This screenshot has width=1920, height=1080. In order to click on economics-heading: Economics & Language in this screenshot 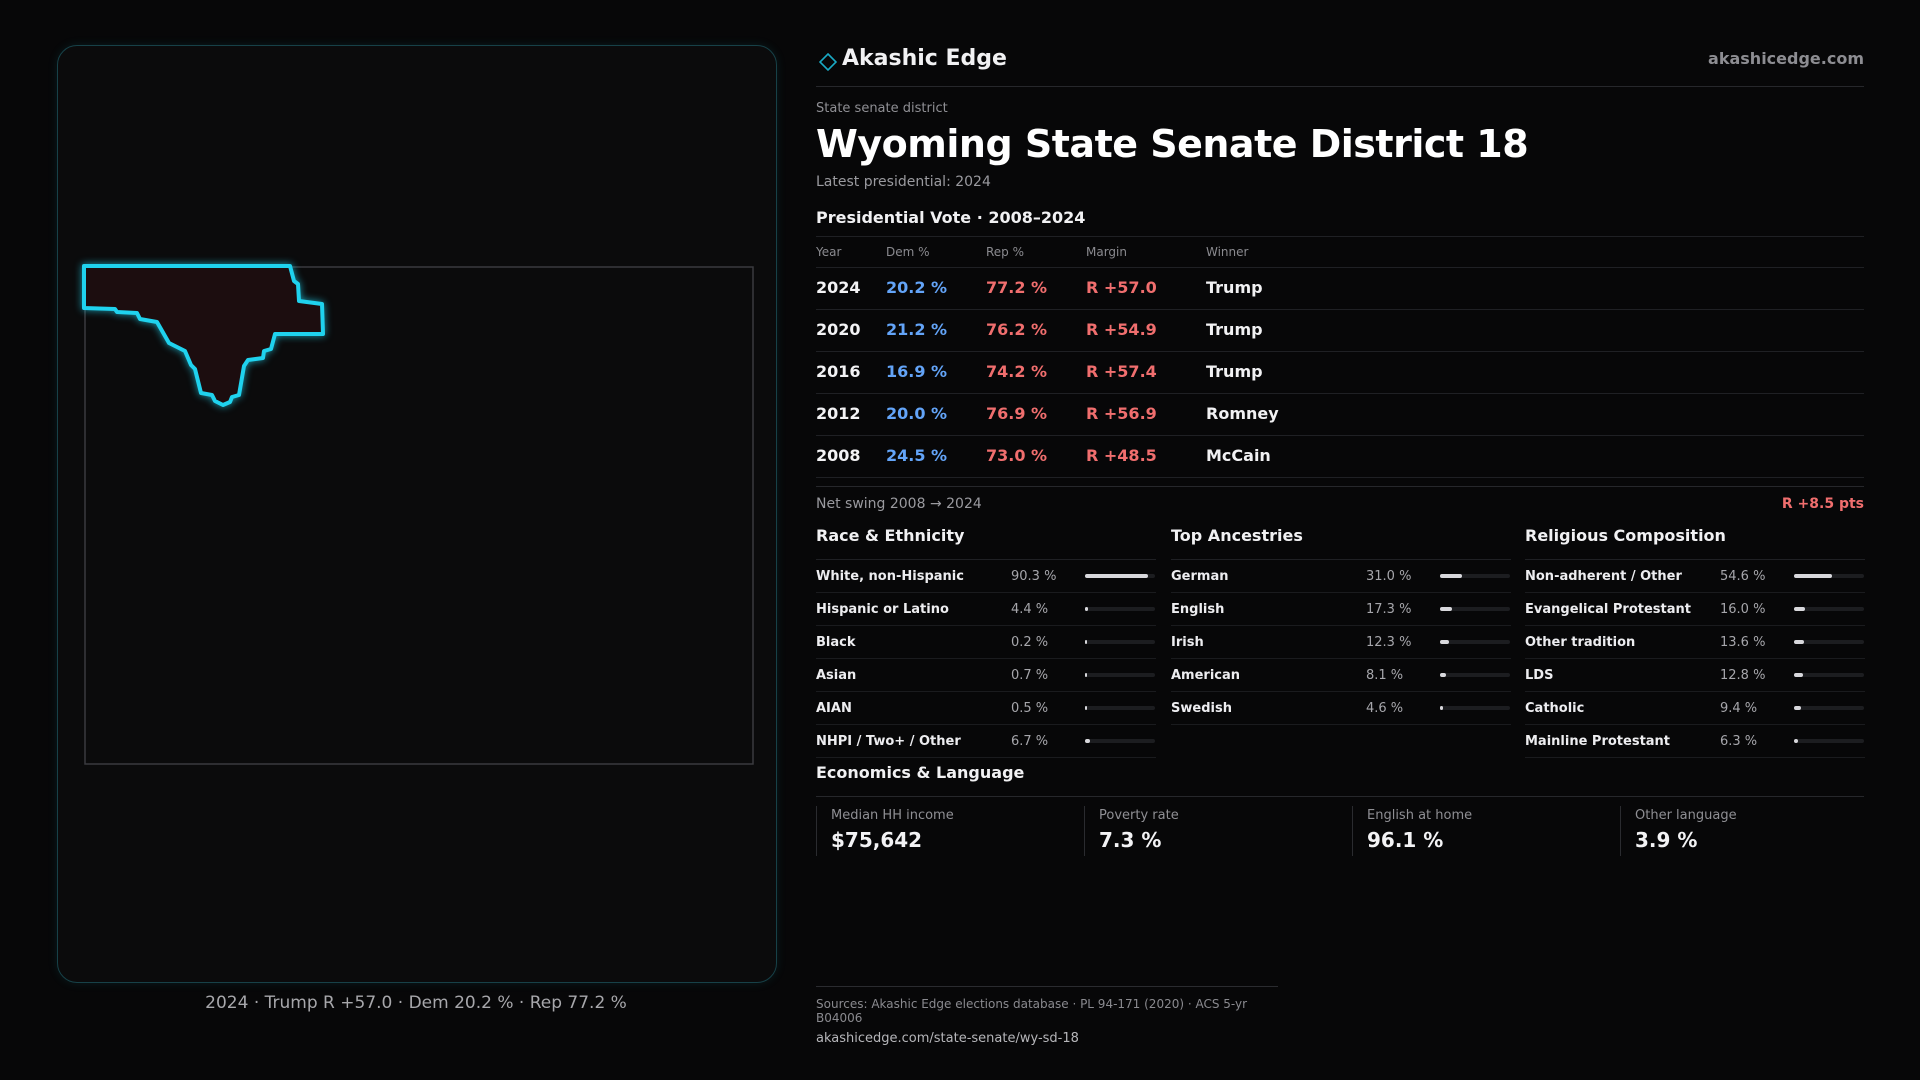, I will do `click(1340, 779)`.